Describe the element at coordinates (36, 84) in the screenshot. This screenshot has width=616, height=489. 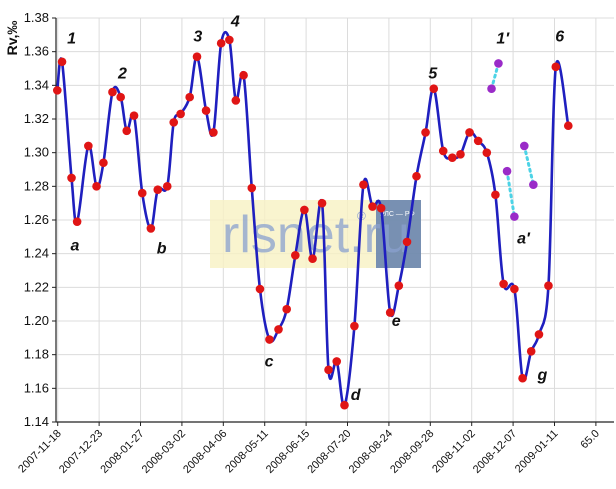
I see `y-tick-label: 1.34` at that location.